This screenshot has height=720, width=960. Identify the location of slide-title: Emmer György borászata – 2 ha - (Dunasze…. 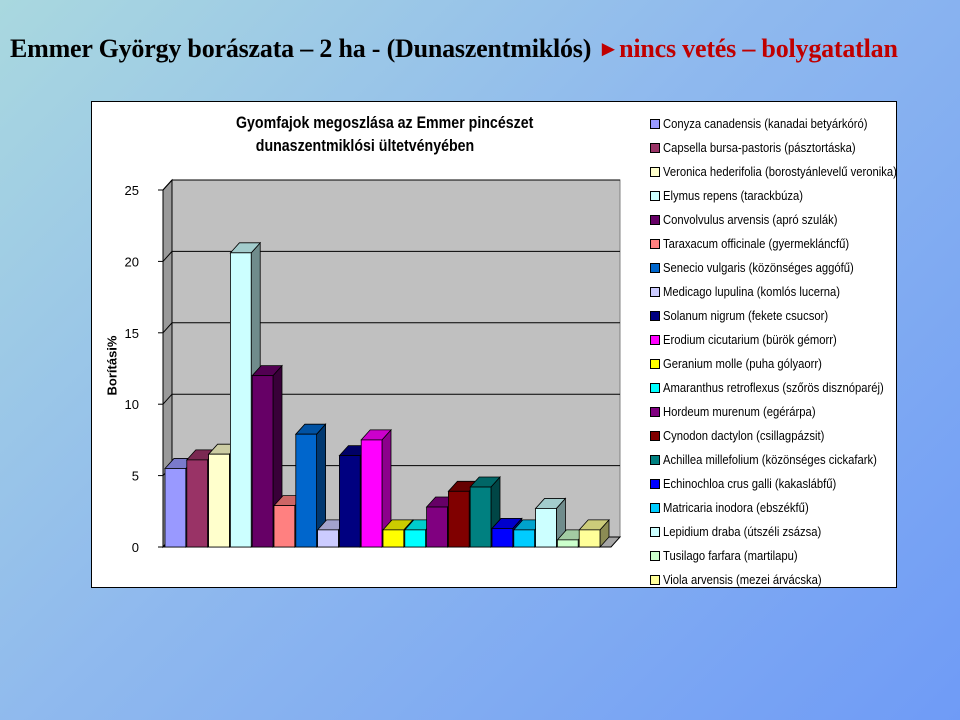
(482, 49).